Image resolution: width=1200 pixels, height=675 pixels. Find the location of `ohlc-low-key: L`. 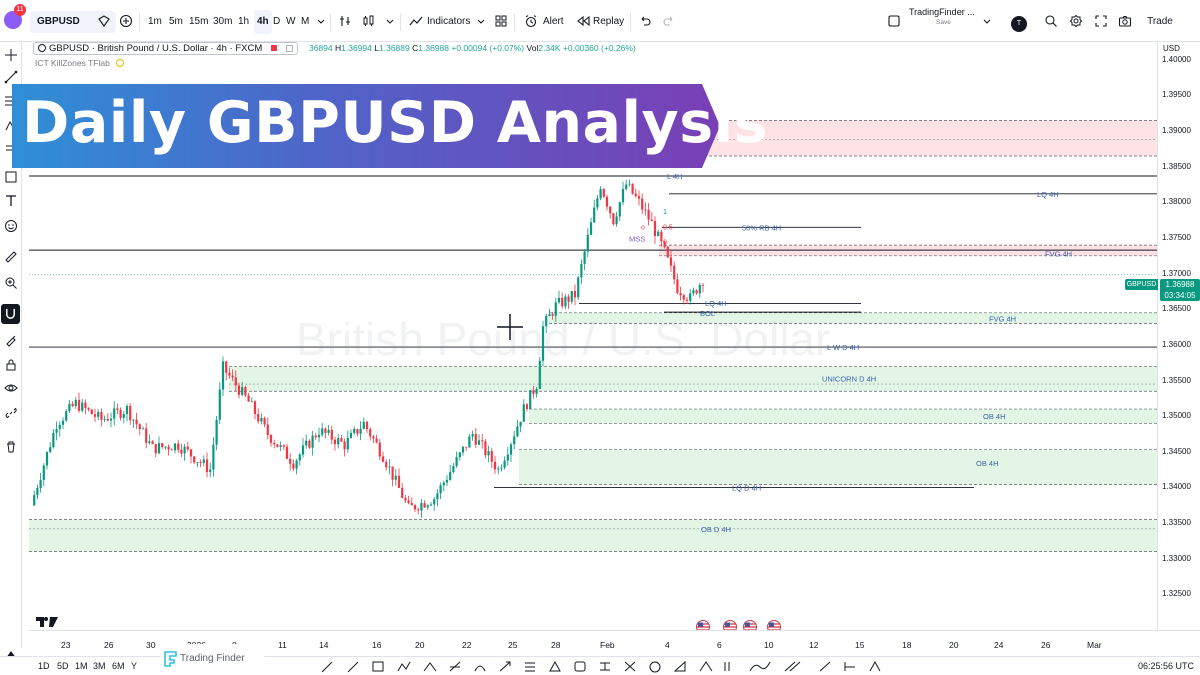

ohlc-low-key: L is located at coordinates (376, 48).